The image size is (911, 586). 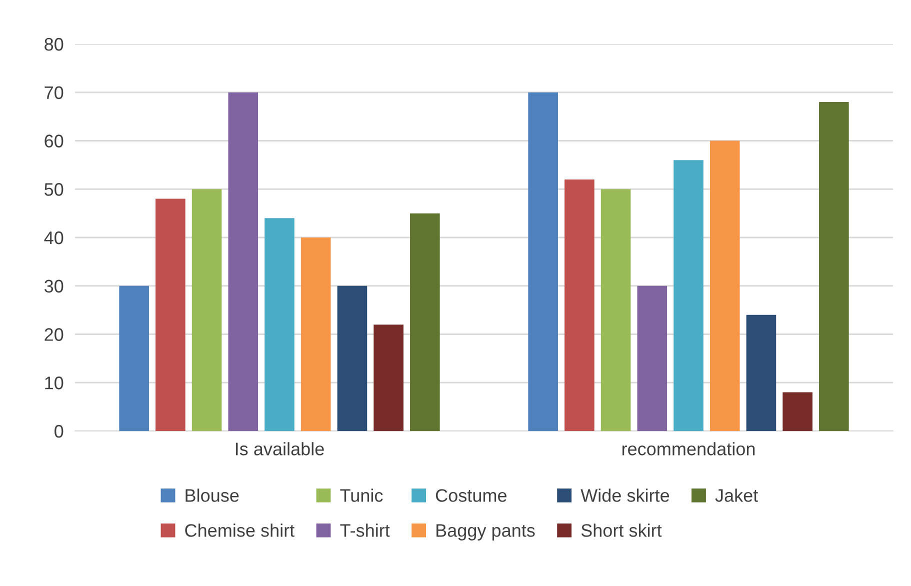 What do you see at coordinates (54, 141) in the screenshot?
I see `y-tick-label: 60` at bounding box center [54, 141].